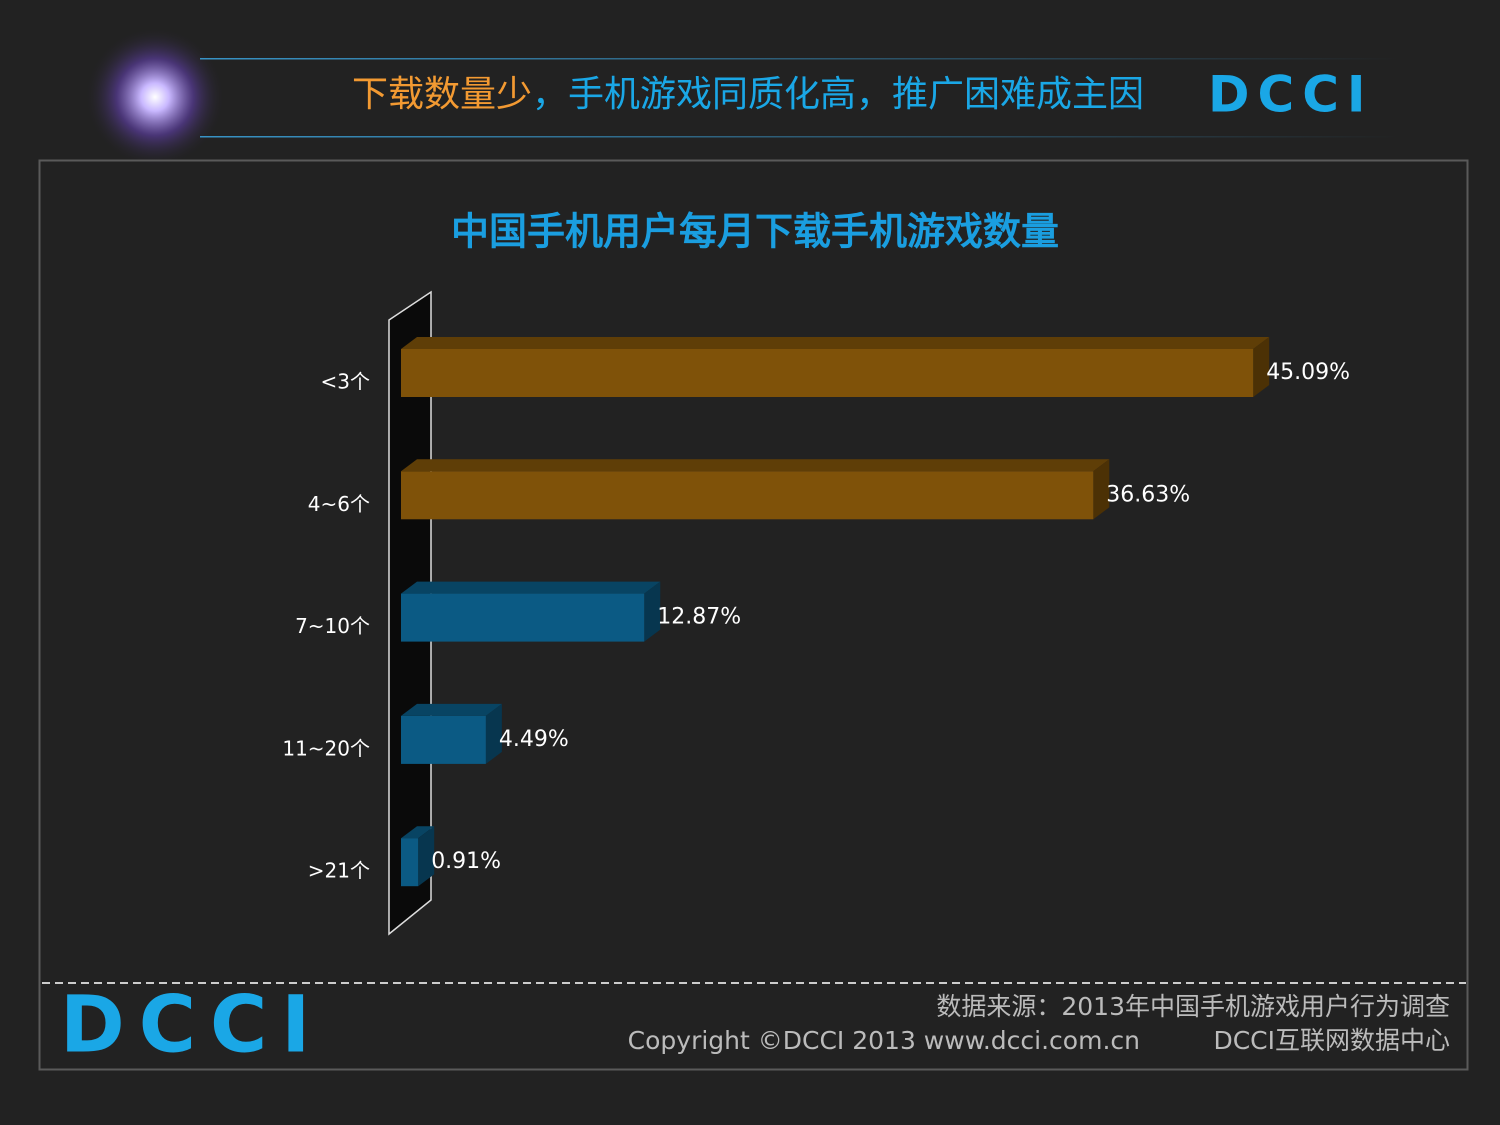 The height and width of the screenshot is (1125, 1500). What do you see at coordinates (345, 382) in the screenshot?
I see `y-tick-label: <3个` at bounding box center [345, 382].